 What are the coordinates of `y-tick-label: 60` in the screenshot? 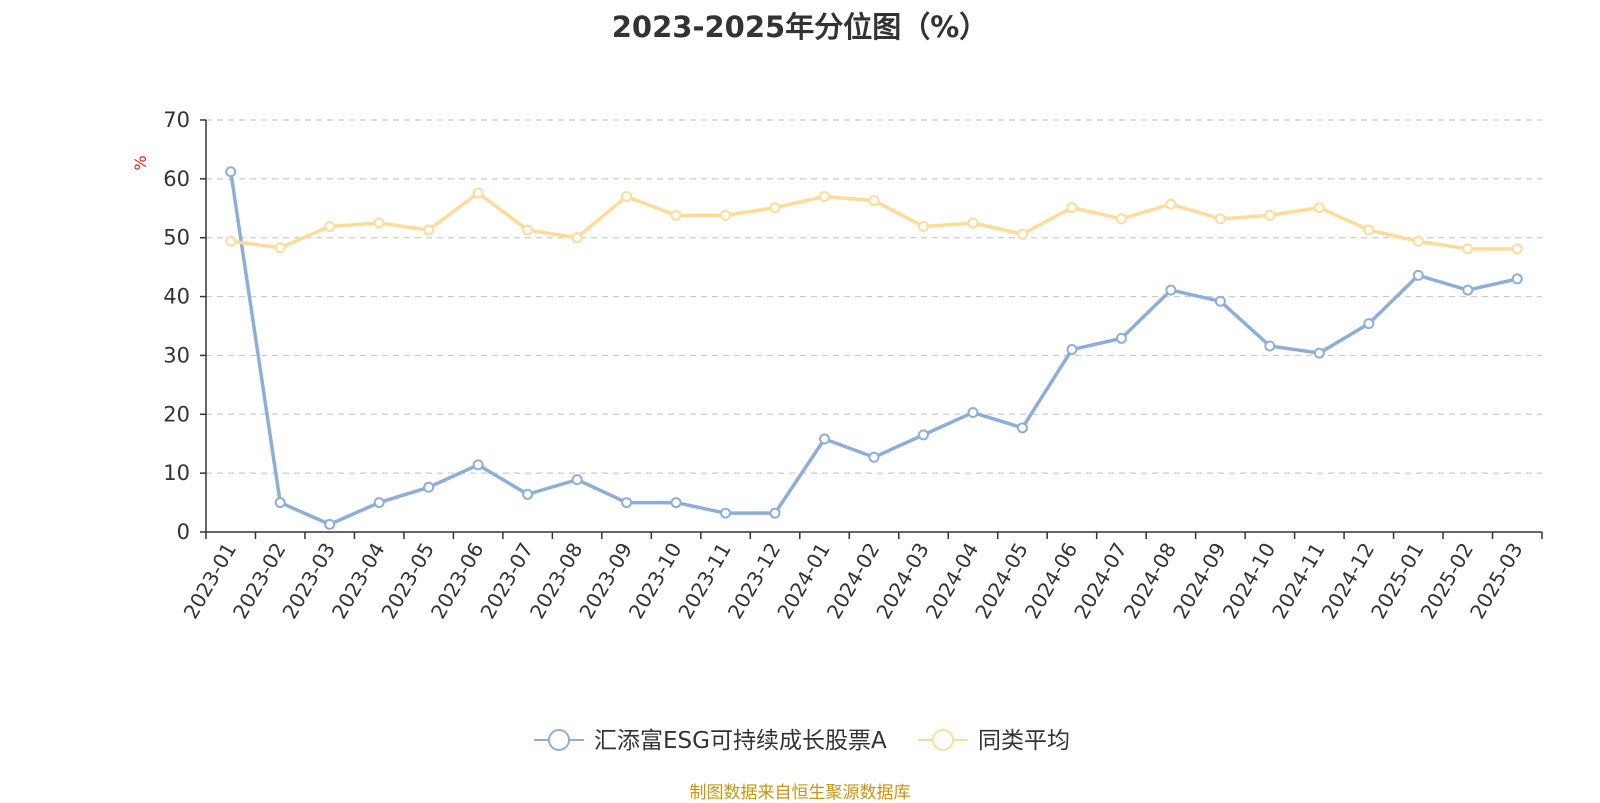 It's located at (176, 179).